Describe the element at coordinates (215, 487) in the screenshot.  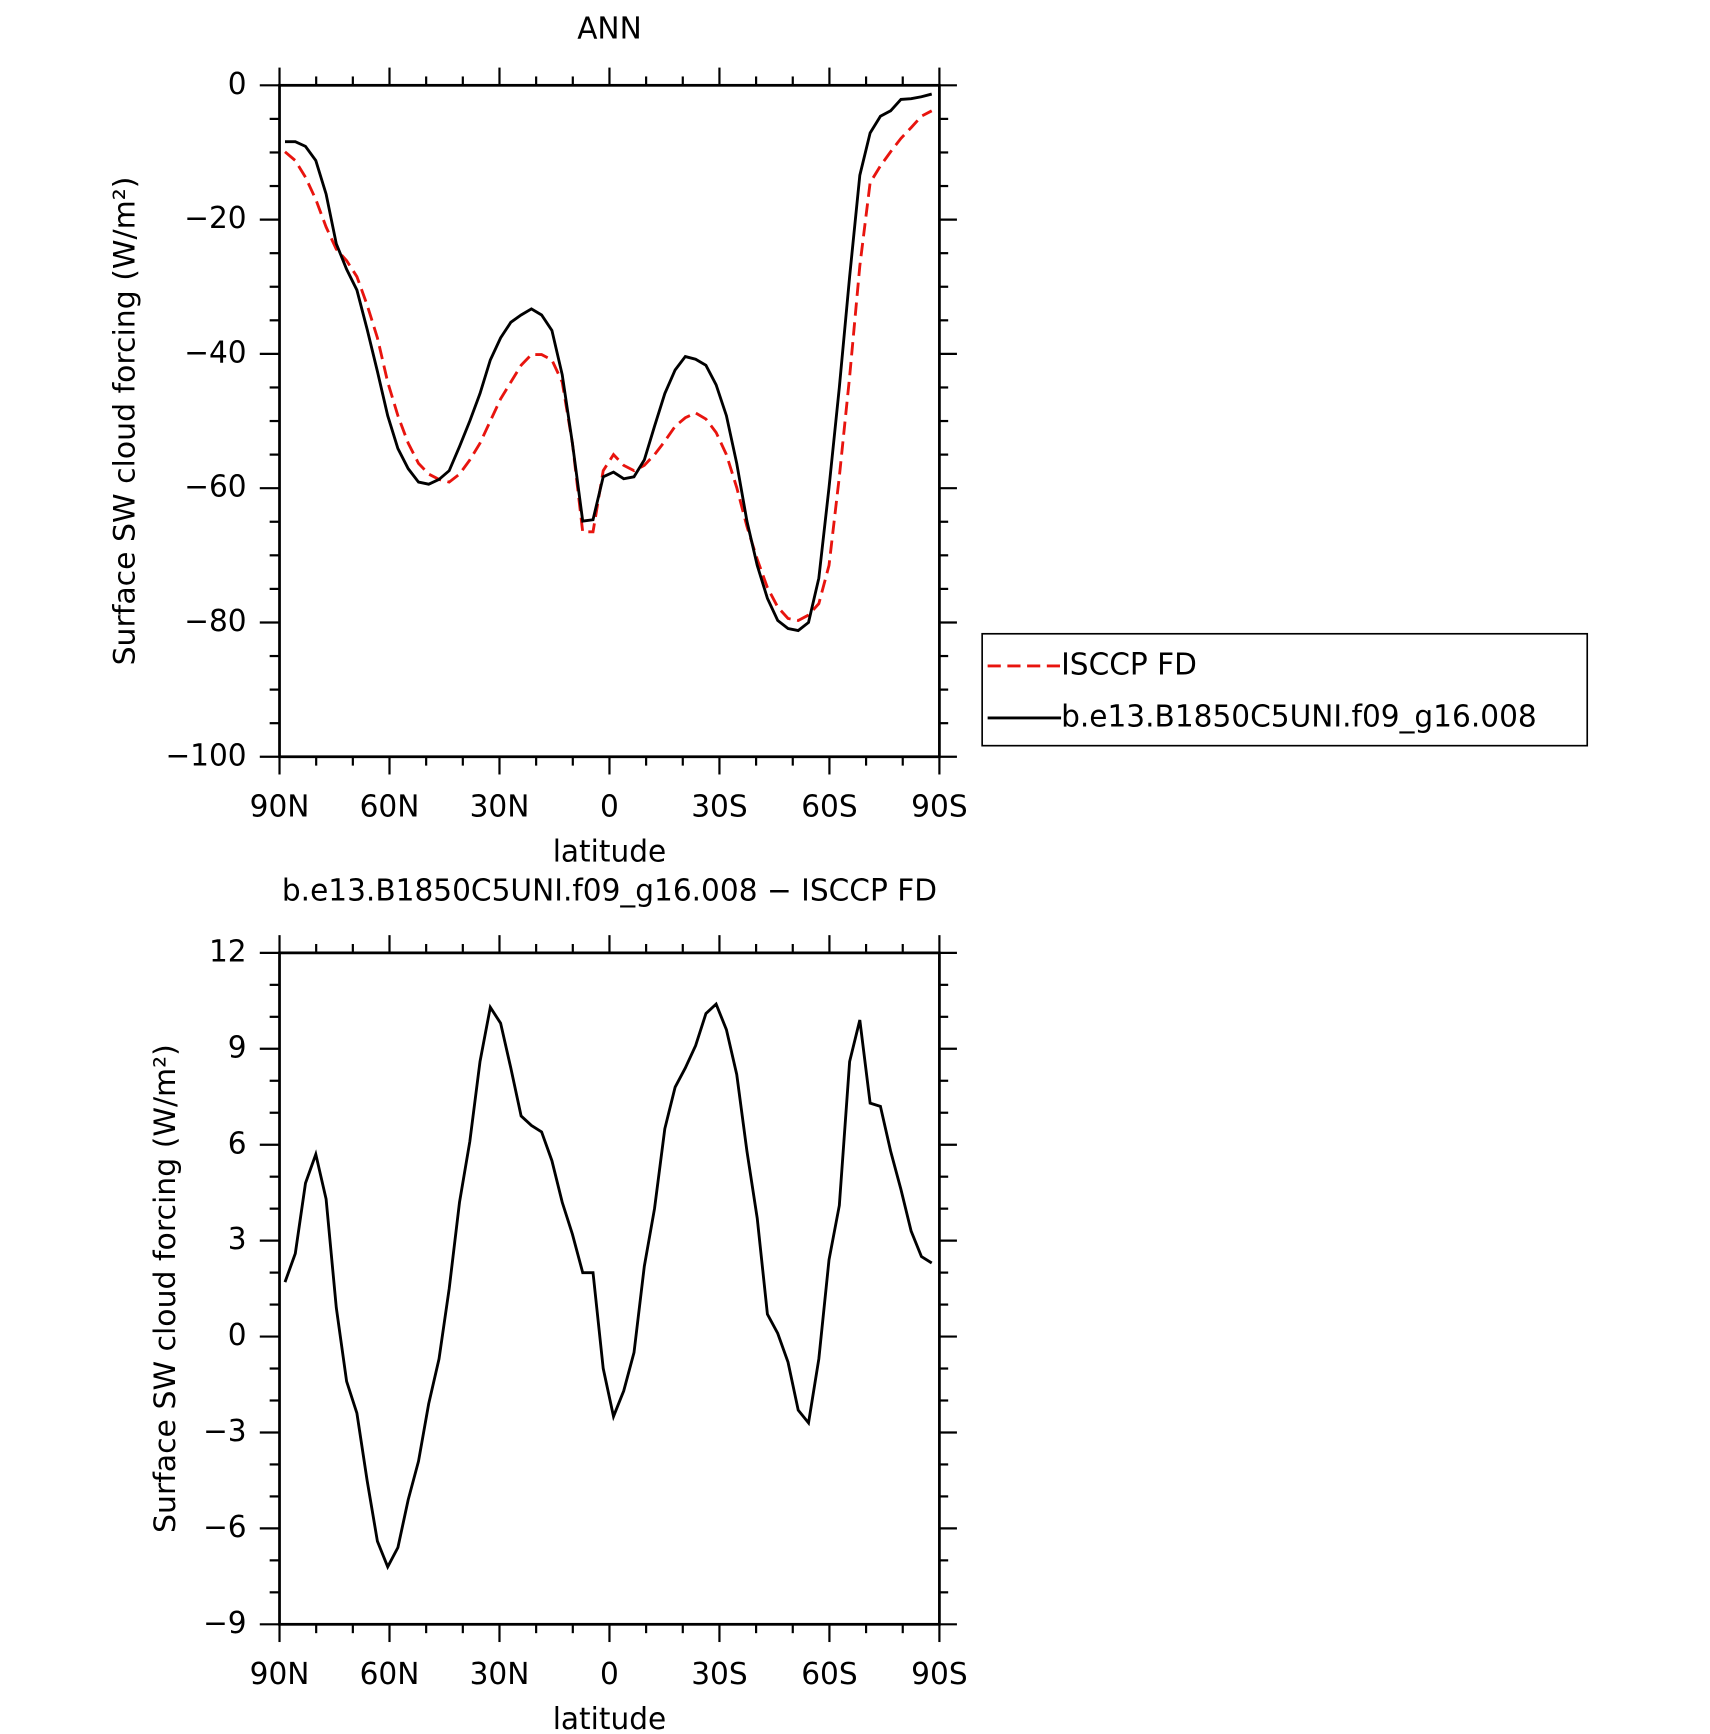
I see `y-tick-label: −60` at that location.